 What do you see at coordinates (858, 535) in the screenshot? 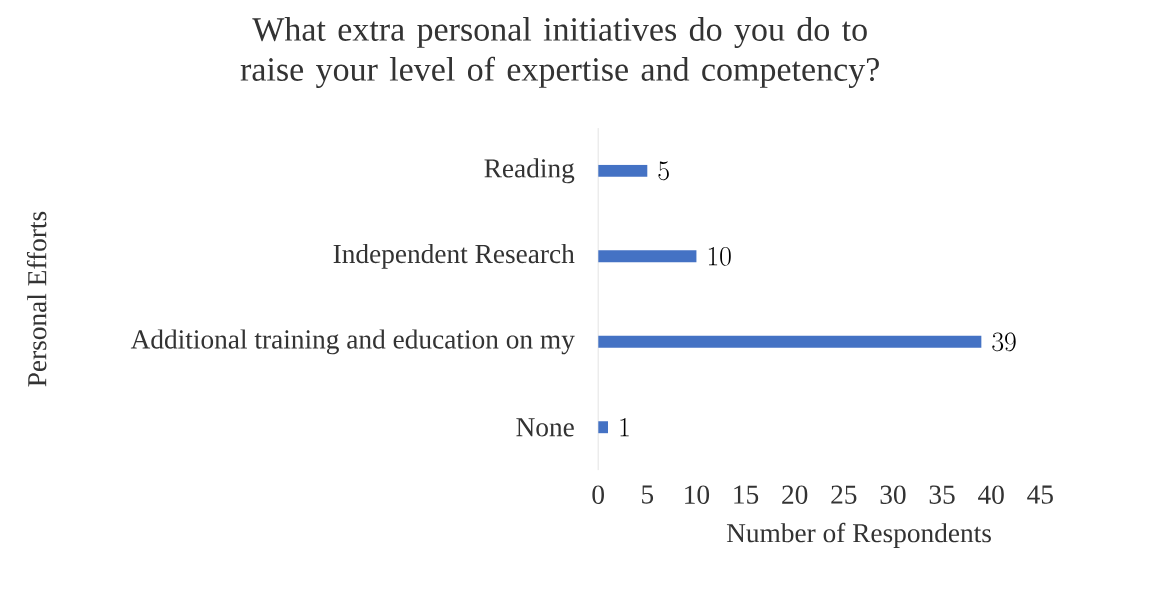
I see `x-axis-title: Number of Respondents` at bounding box center [858, 535].